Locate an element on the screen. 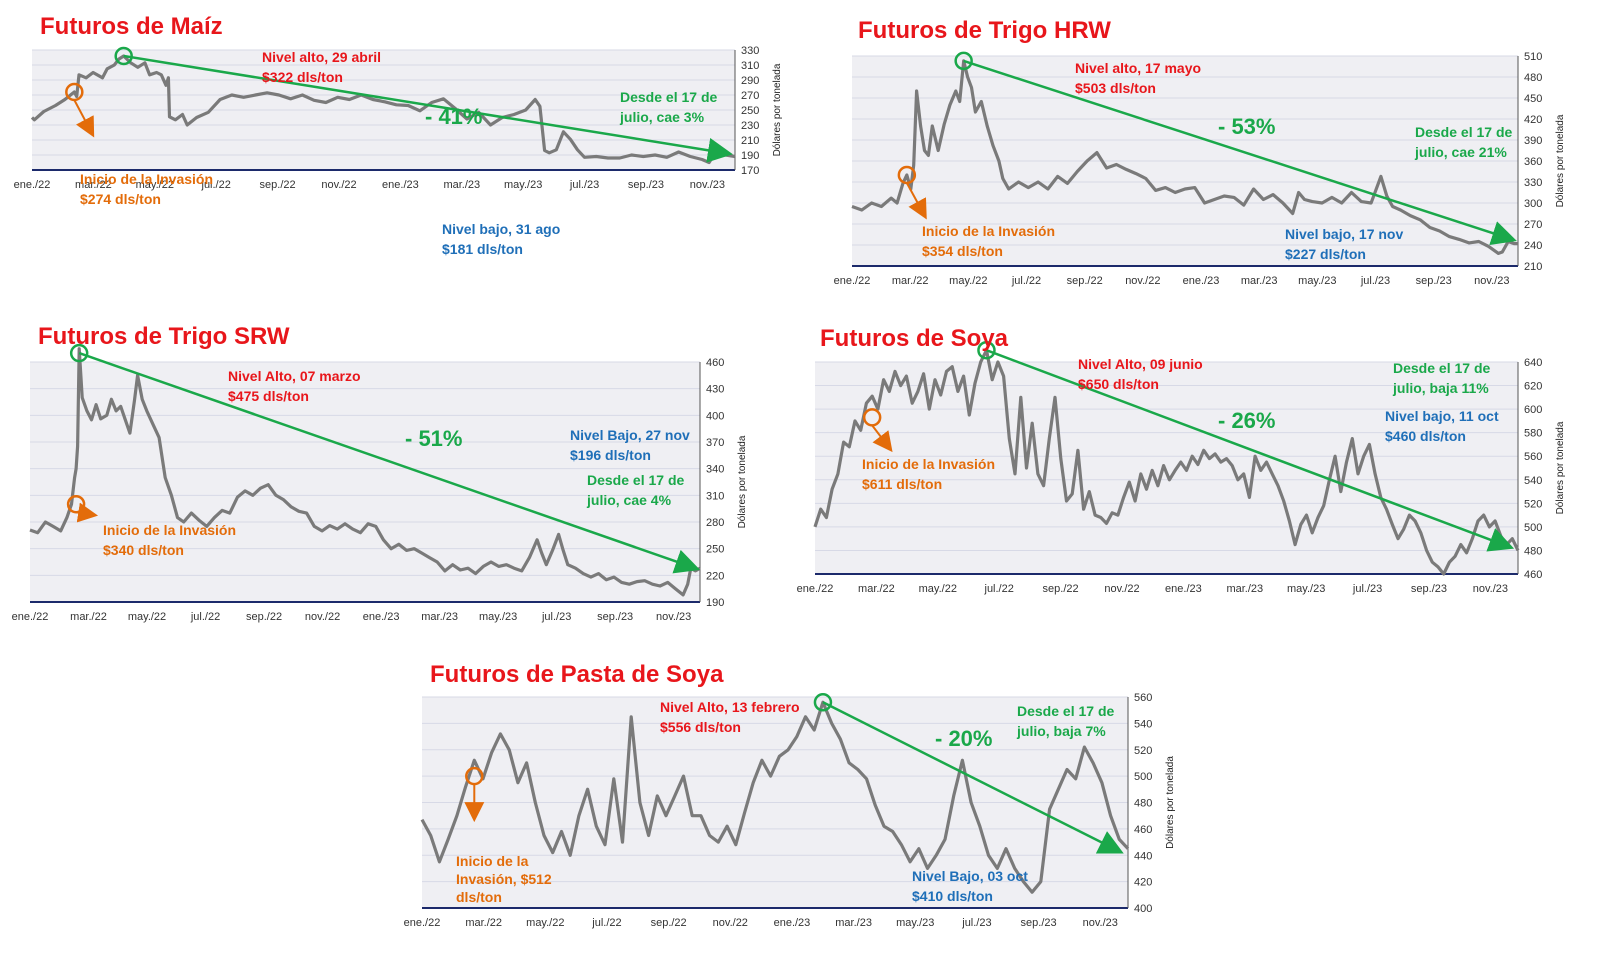  invasion-date-label-2: Invasión, $512 is located at coordinates (504, 879).